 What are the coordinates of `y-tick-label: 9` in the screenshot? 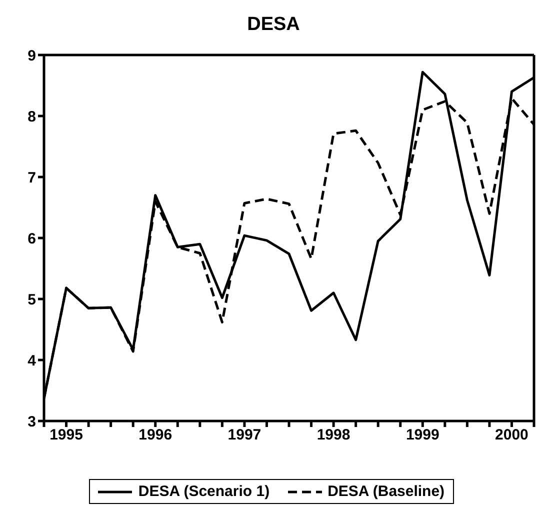 It's located at (32, 55).